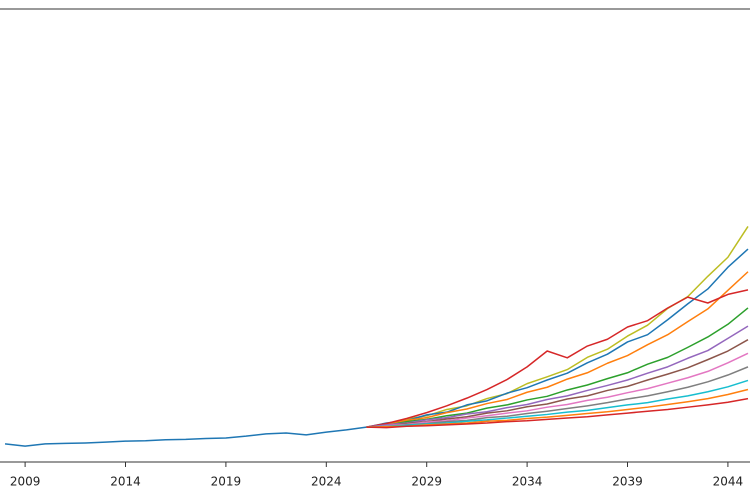  I want to click on x-tick-label: 2029, so click(426, 482).